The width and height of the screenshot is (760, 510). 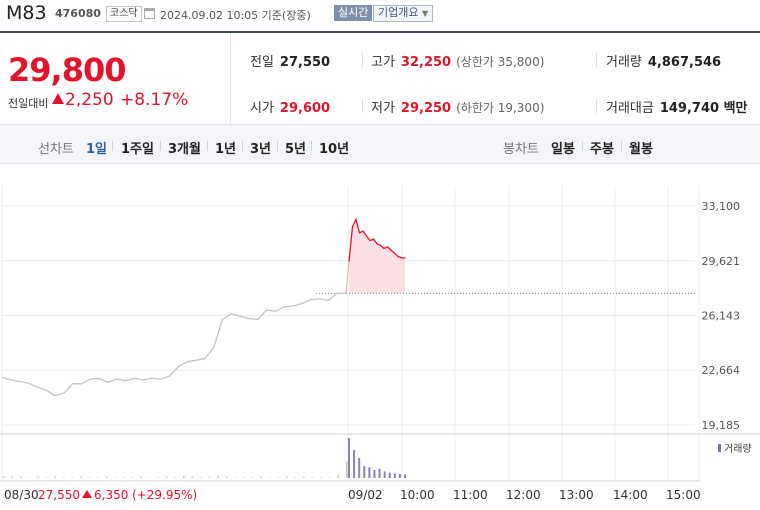 I want to click on tab-10y: 10년, so click(x=334, y=149).